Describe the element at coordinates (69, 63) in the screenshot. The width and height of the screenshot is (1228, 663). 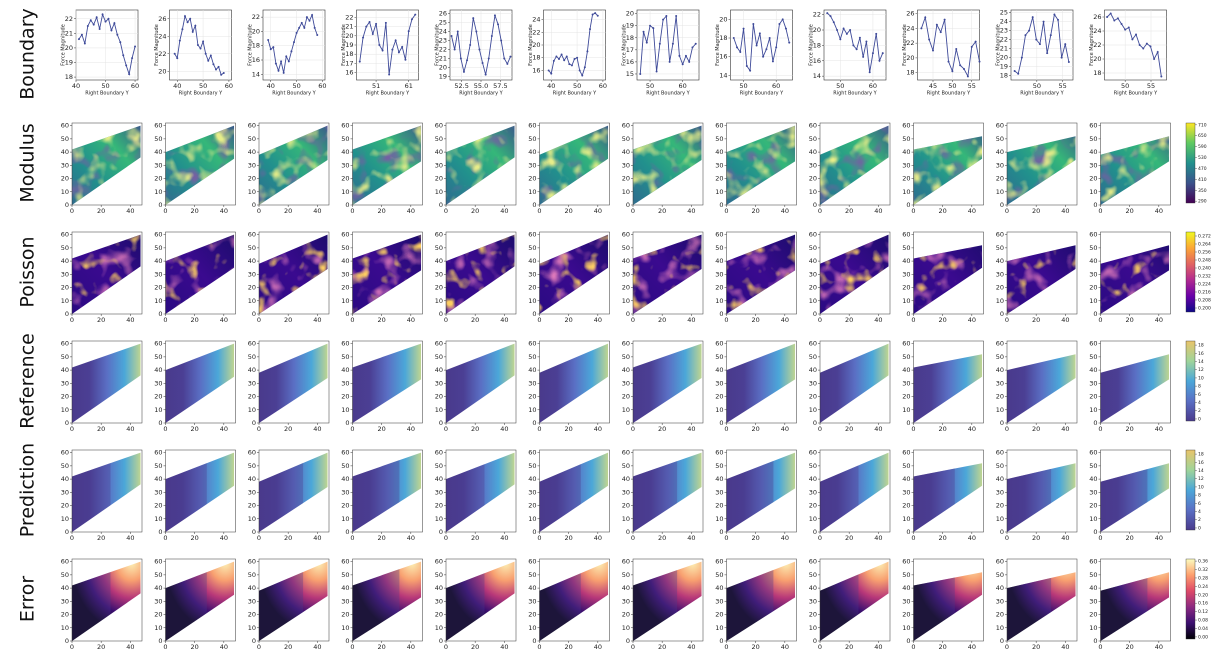
I see `y-tick-label: 19` at that location.